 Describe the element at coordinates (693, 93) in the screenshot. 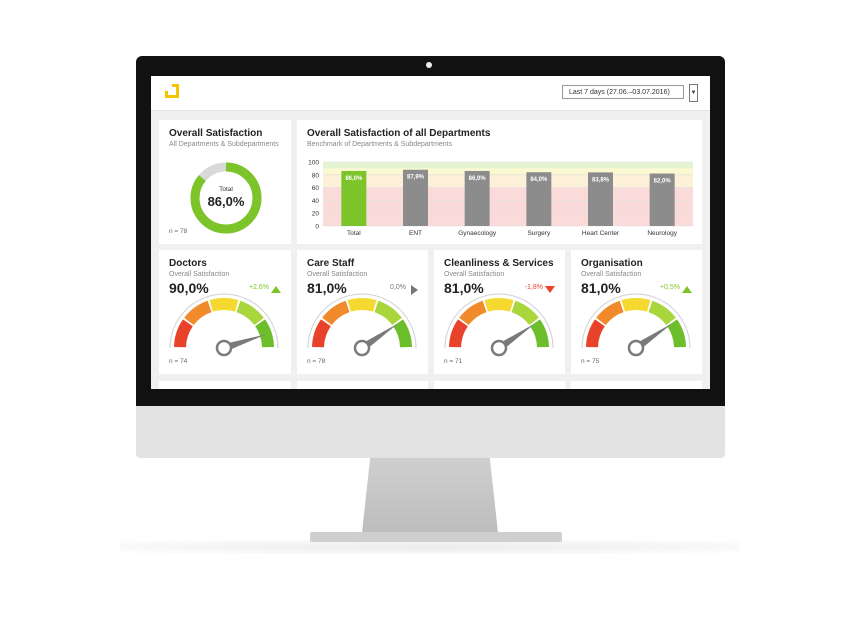

I see `caret-down-icon: ▼` at that location.